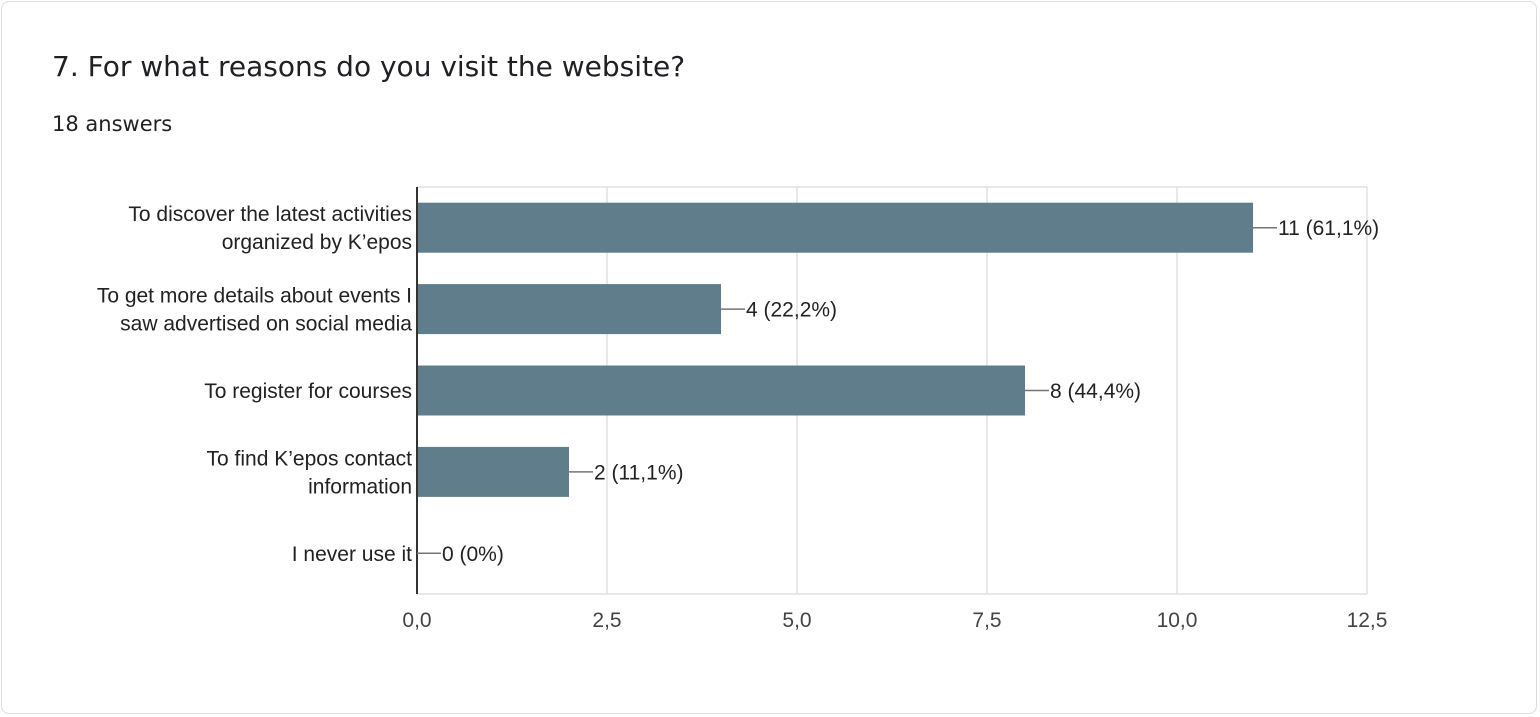 The image size is (1540, 717). What do you see at coordinates (791, 310) in the screenshot?
I see `data-label: 4 (22,2%)` at bounding box center [791, 310].